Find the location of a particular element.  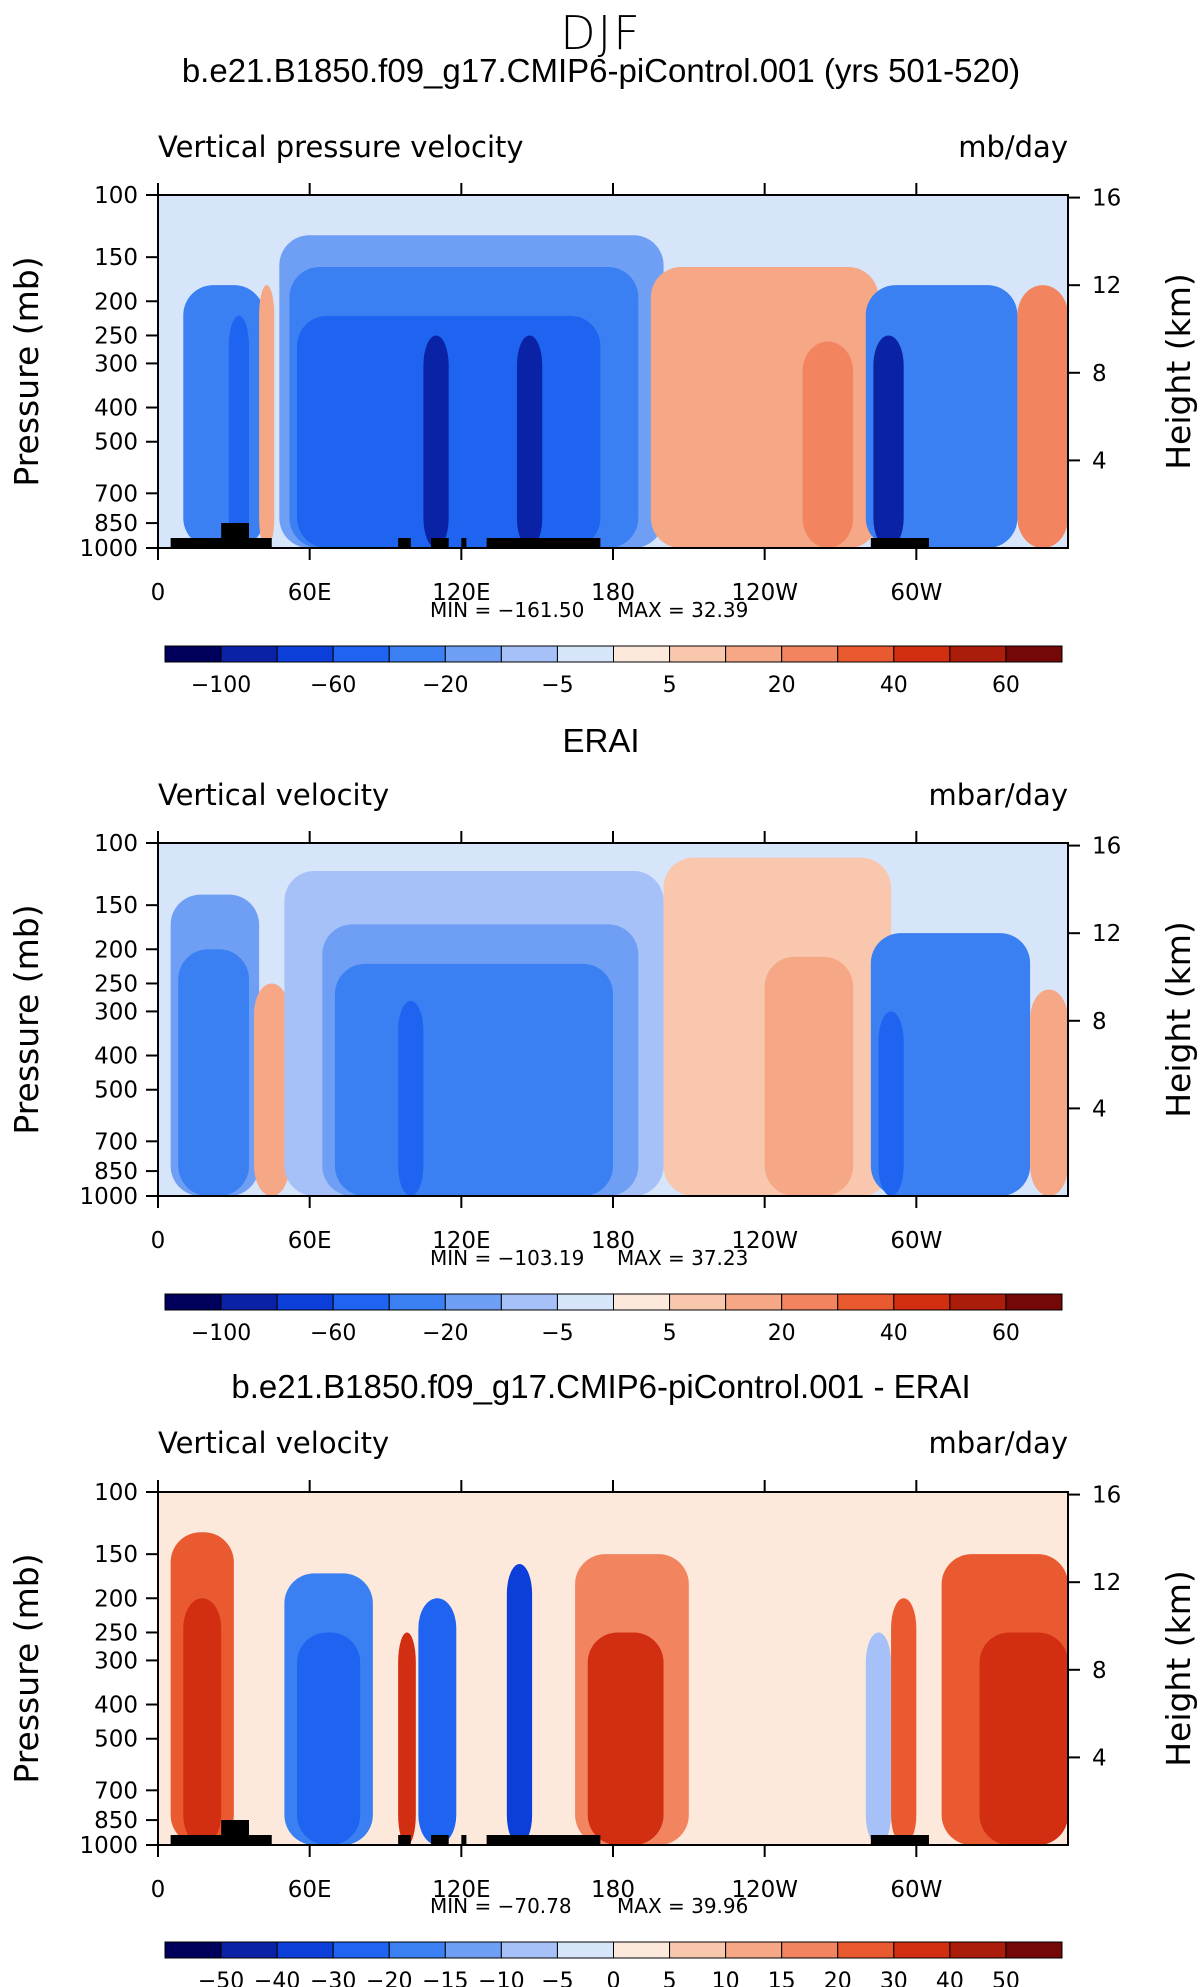

min-value: MIN = −161.50 is located at coordinates (507, 610).